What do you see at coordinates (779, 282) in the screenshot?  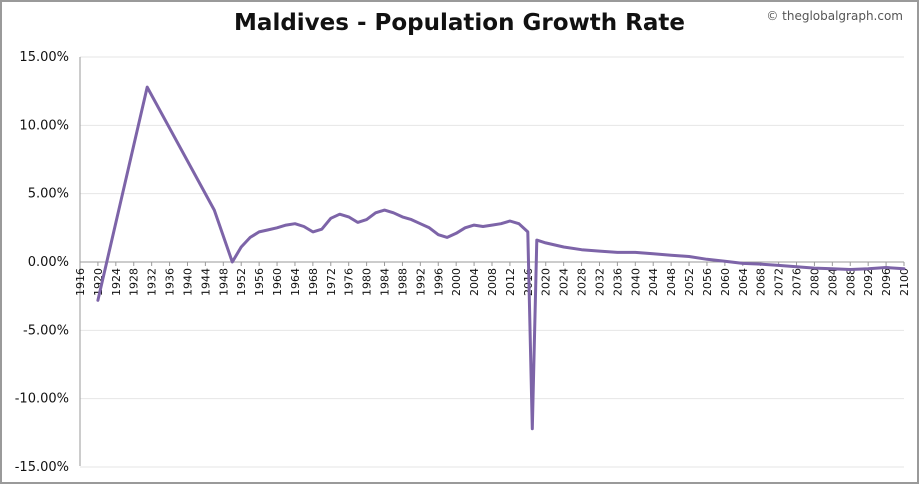 I see `x-tick-label: 2072` at bounding box center [779, 282].